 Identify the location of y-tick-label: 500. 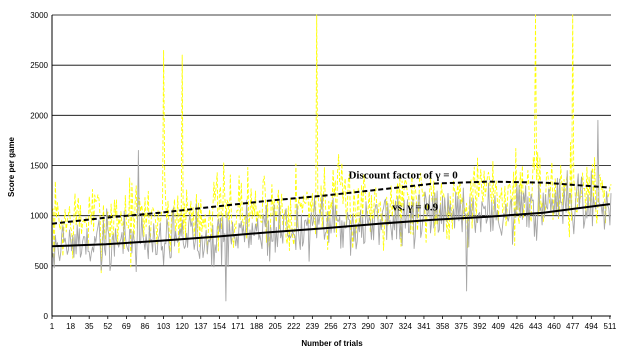
(42, 266).